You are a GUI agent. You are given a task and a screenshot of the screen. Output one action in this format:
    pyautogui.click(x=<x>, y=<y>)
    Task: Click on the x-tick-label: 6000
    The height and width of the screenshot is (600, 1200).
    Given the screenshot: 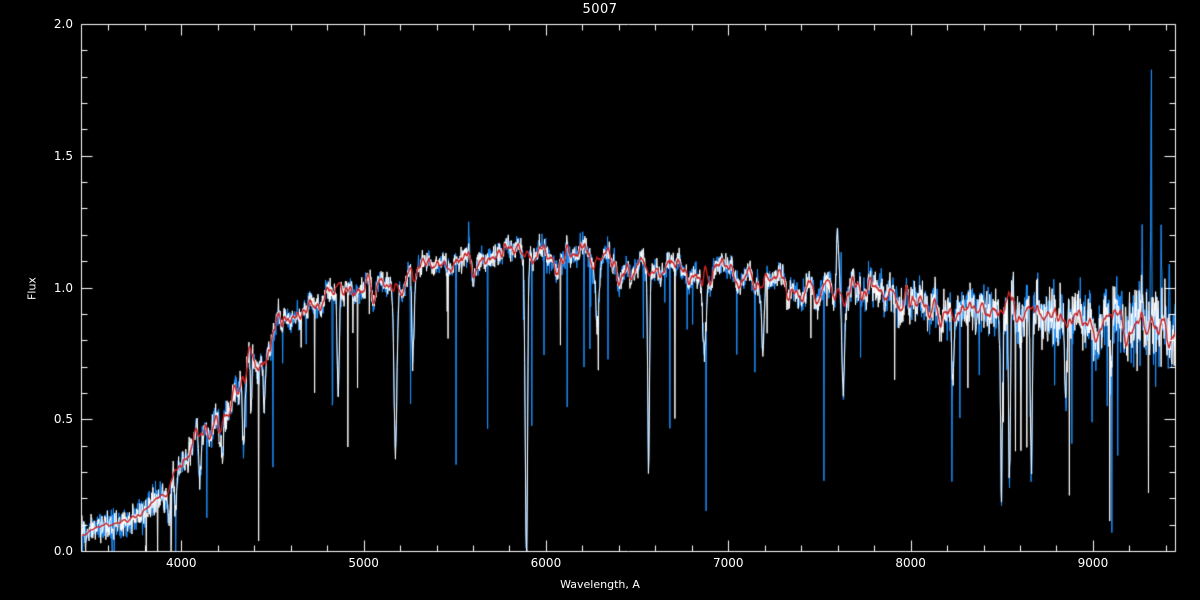 What is the action you would take?
    pyautogui.click(x=546, y=563)
    